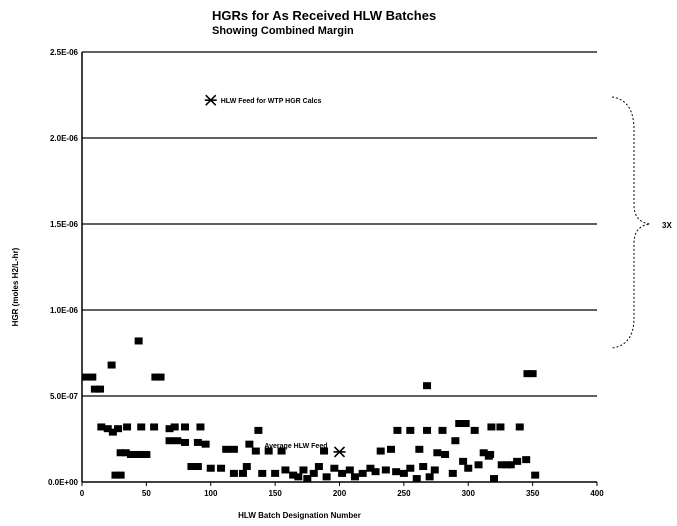 The width and height of the screenshot is (677, 526). Describe the element at coordinates (533, 493) in the screenshot. I see `x-tick-label: 350` at that location.